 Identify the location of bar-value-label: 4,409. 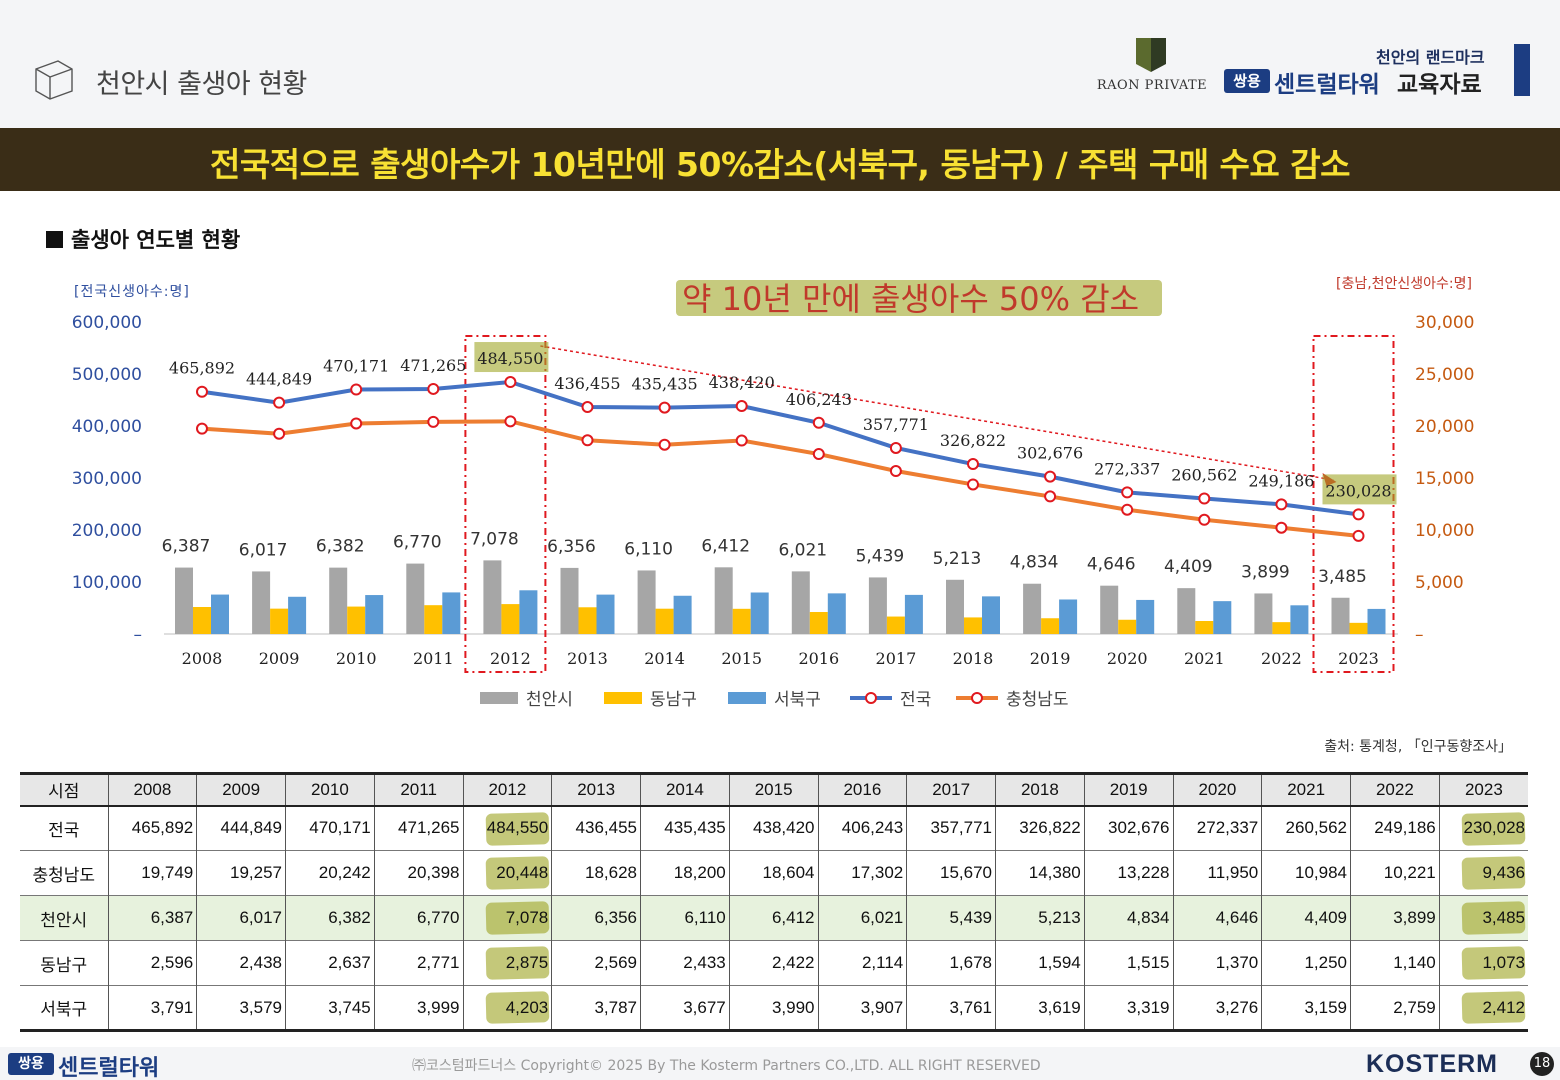
(1188, 567).